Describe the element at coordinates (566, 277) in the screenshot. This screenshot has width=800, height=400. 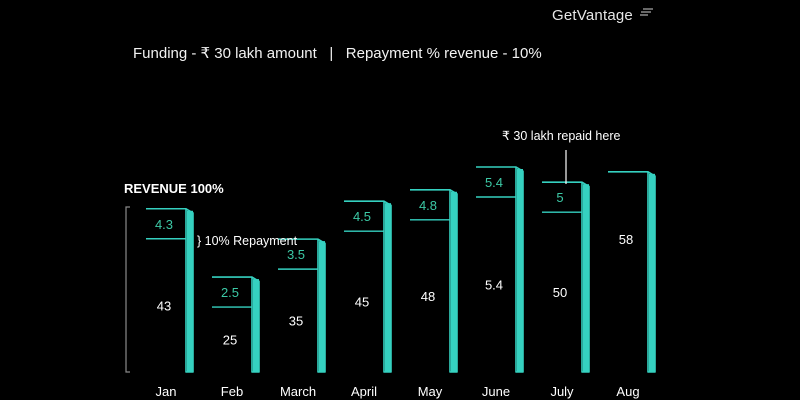
I see `bar-july` at that location.